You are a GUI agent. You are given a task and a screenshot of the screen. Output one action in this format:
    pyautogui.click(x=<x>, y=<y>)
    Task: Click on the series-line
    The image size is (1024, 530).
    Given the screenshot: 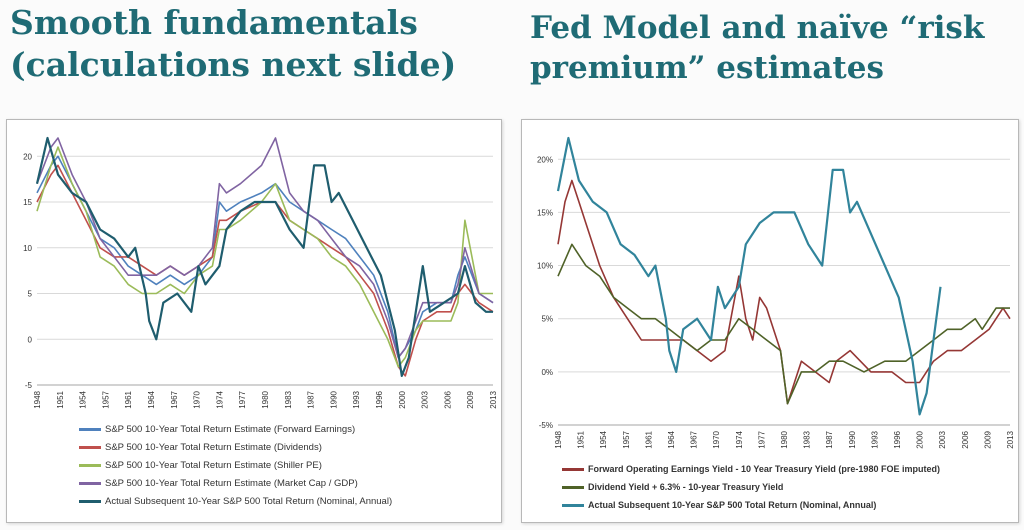 What is the action you would take?
    pyautogui.click(x=783, y=324)
    